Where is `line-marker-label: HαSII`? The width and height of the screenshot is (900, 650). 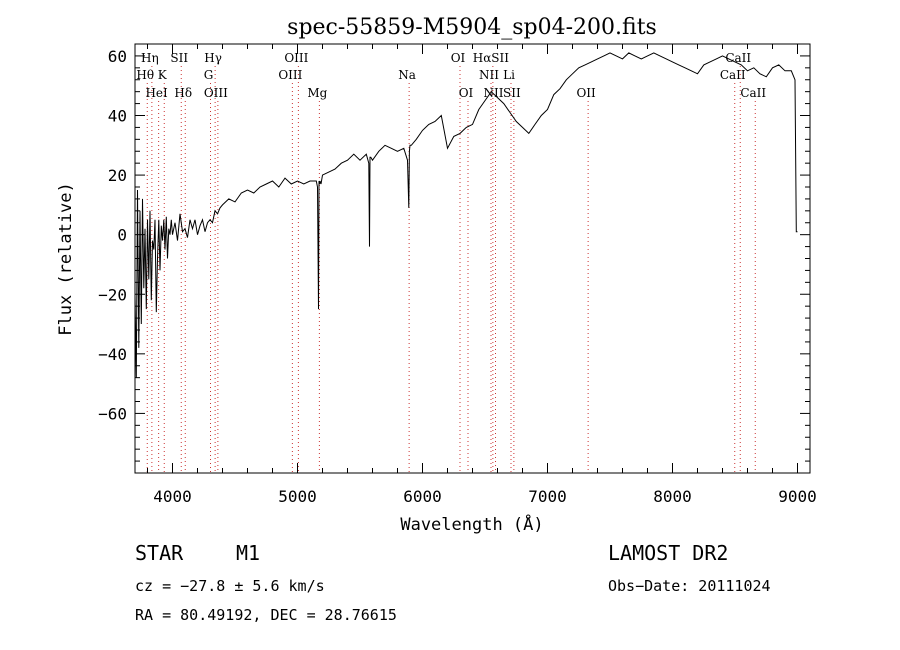 line-marker-label: HαSII is located at coordinates (491, 58).